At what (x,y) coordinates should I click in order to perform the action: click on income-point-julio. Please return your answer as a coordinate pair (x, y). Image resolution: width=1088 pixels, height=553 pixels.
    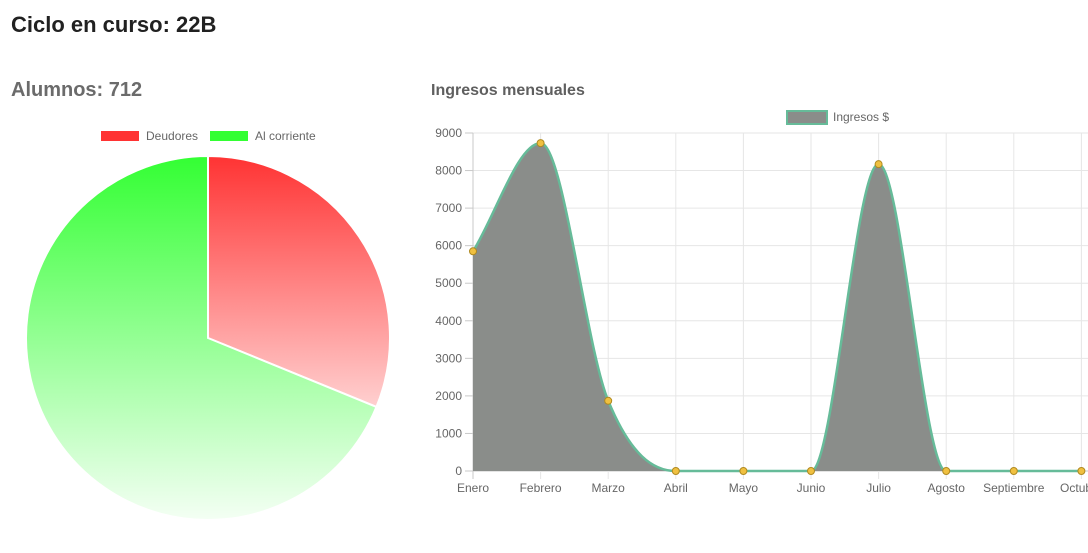
    Looking at the image, I should click on (878, 164).